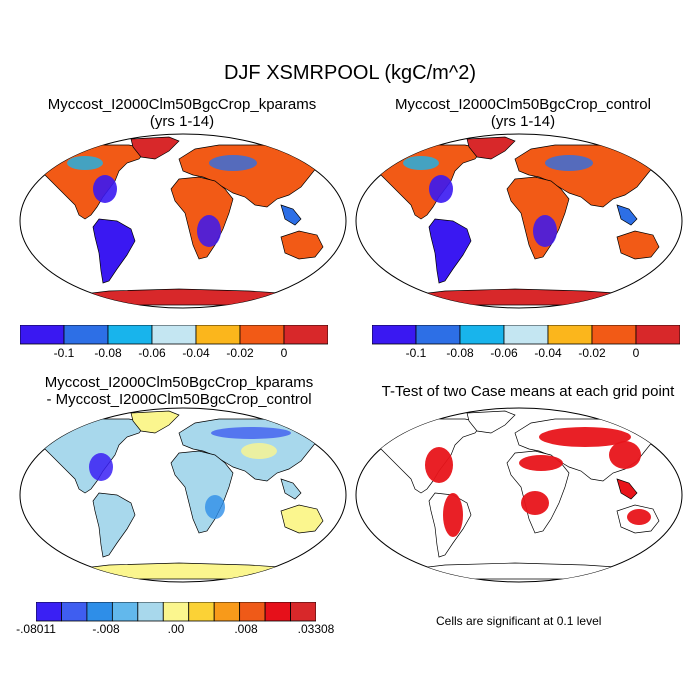  What do you see at coordinates (179, 399) in the screenshot?
I see `panel-title-diff-line2: - Myccost_I2000Clm50BgcCrop_control` at bounding box center [179, 399].